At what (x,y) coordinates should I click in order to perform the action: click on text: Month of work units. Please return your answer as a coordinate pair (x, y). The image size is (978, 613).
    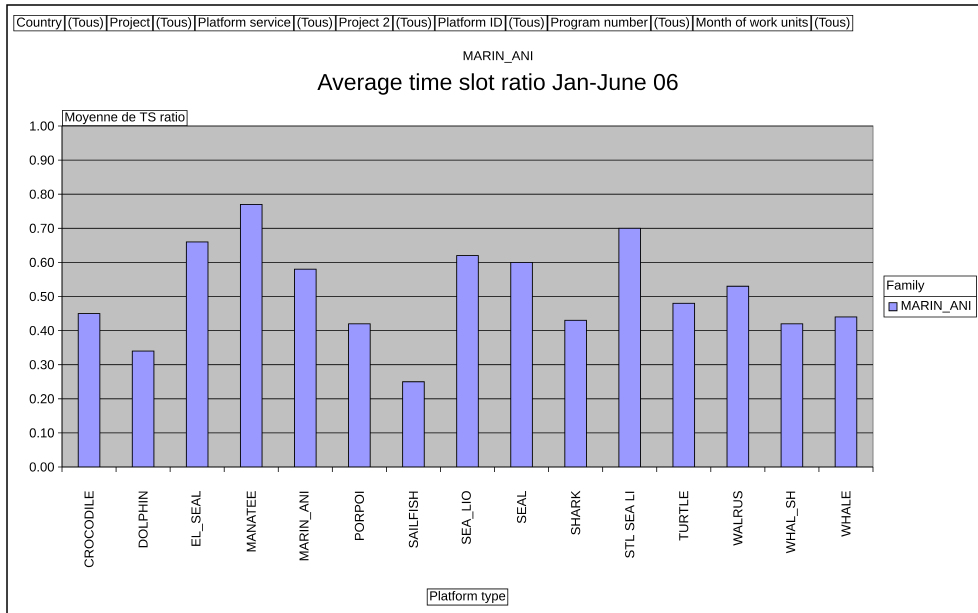
    Looking at the image, I should click on (752, 22).